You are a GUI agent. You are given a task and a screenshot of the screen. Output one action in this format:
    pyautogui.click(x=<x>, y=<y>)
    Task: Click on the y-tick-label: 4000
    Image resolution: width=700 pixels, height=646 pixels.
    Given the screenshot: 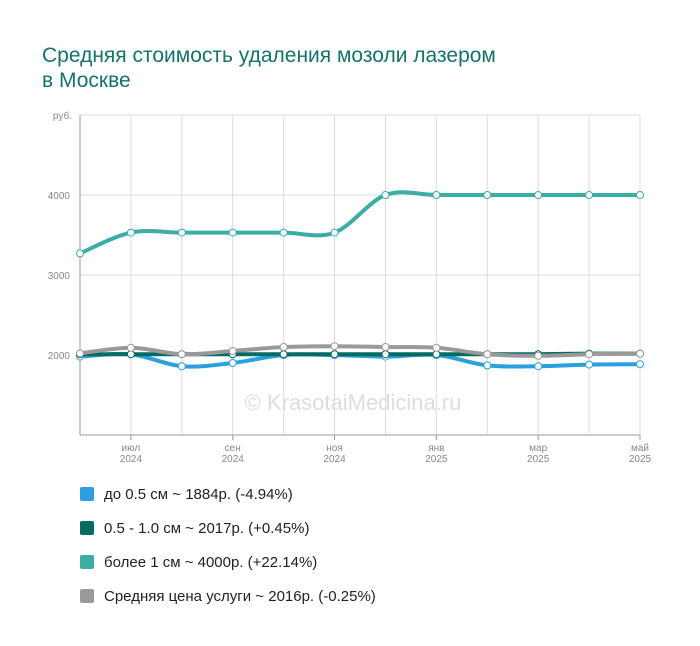 What is the action you would take?
    pyautogui.click(x=59, y=196)
    